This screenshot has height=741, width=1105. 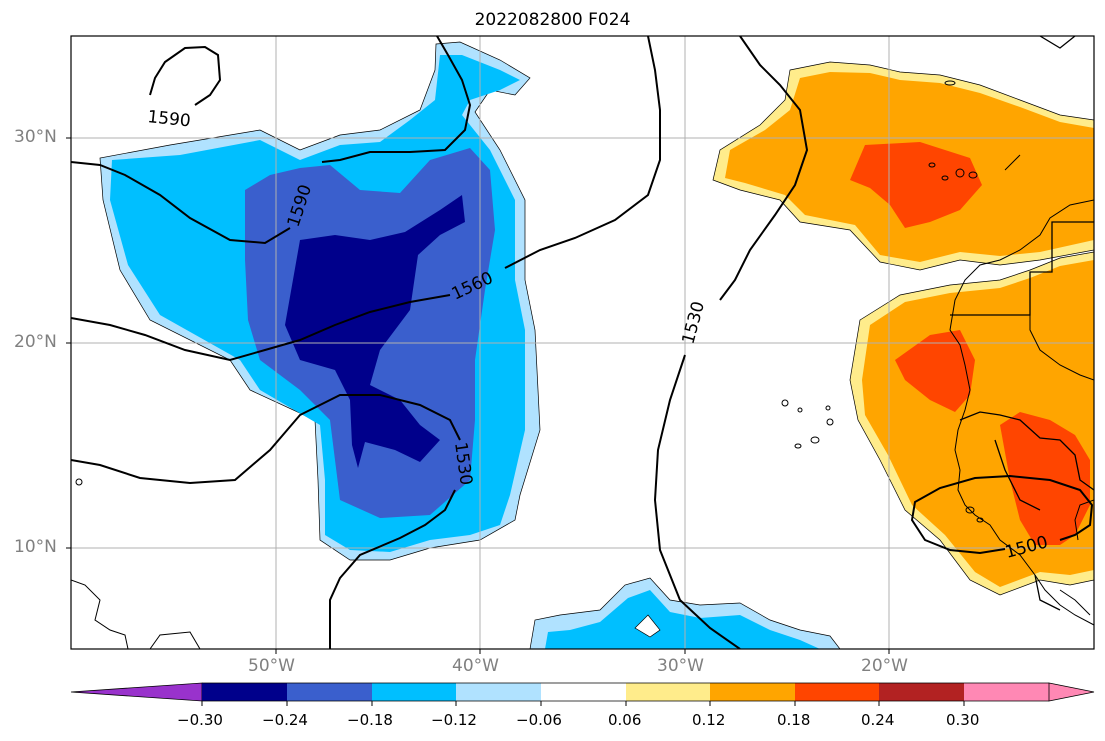 What do you see at coordinates (454, 720) in the screenshot?
I see `colorbar-tick-label: −0.12` at bounding box center [454, 720].